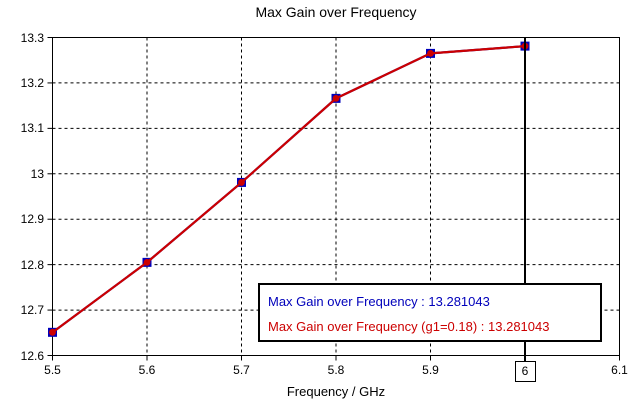 This screenshot has width=634, height=407. What do you see at coordinates (379, 301) in the screenshot?
I see `legend-entry-blue: Max Gain over Frequency : 13.281043` at bounding box center [379, 301].